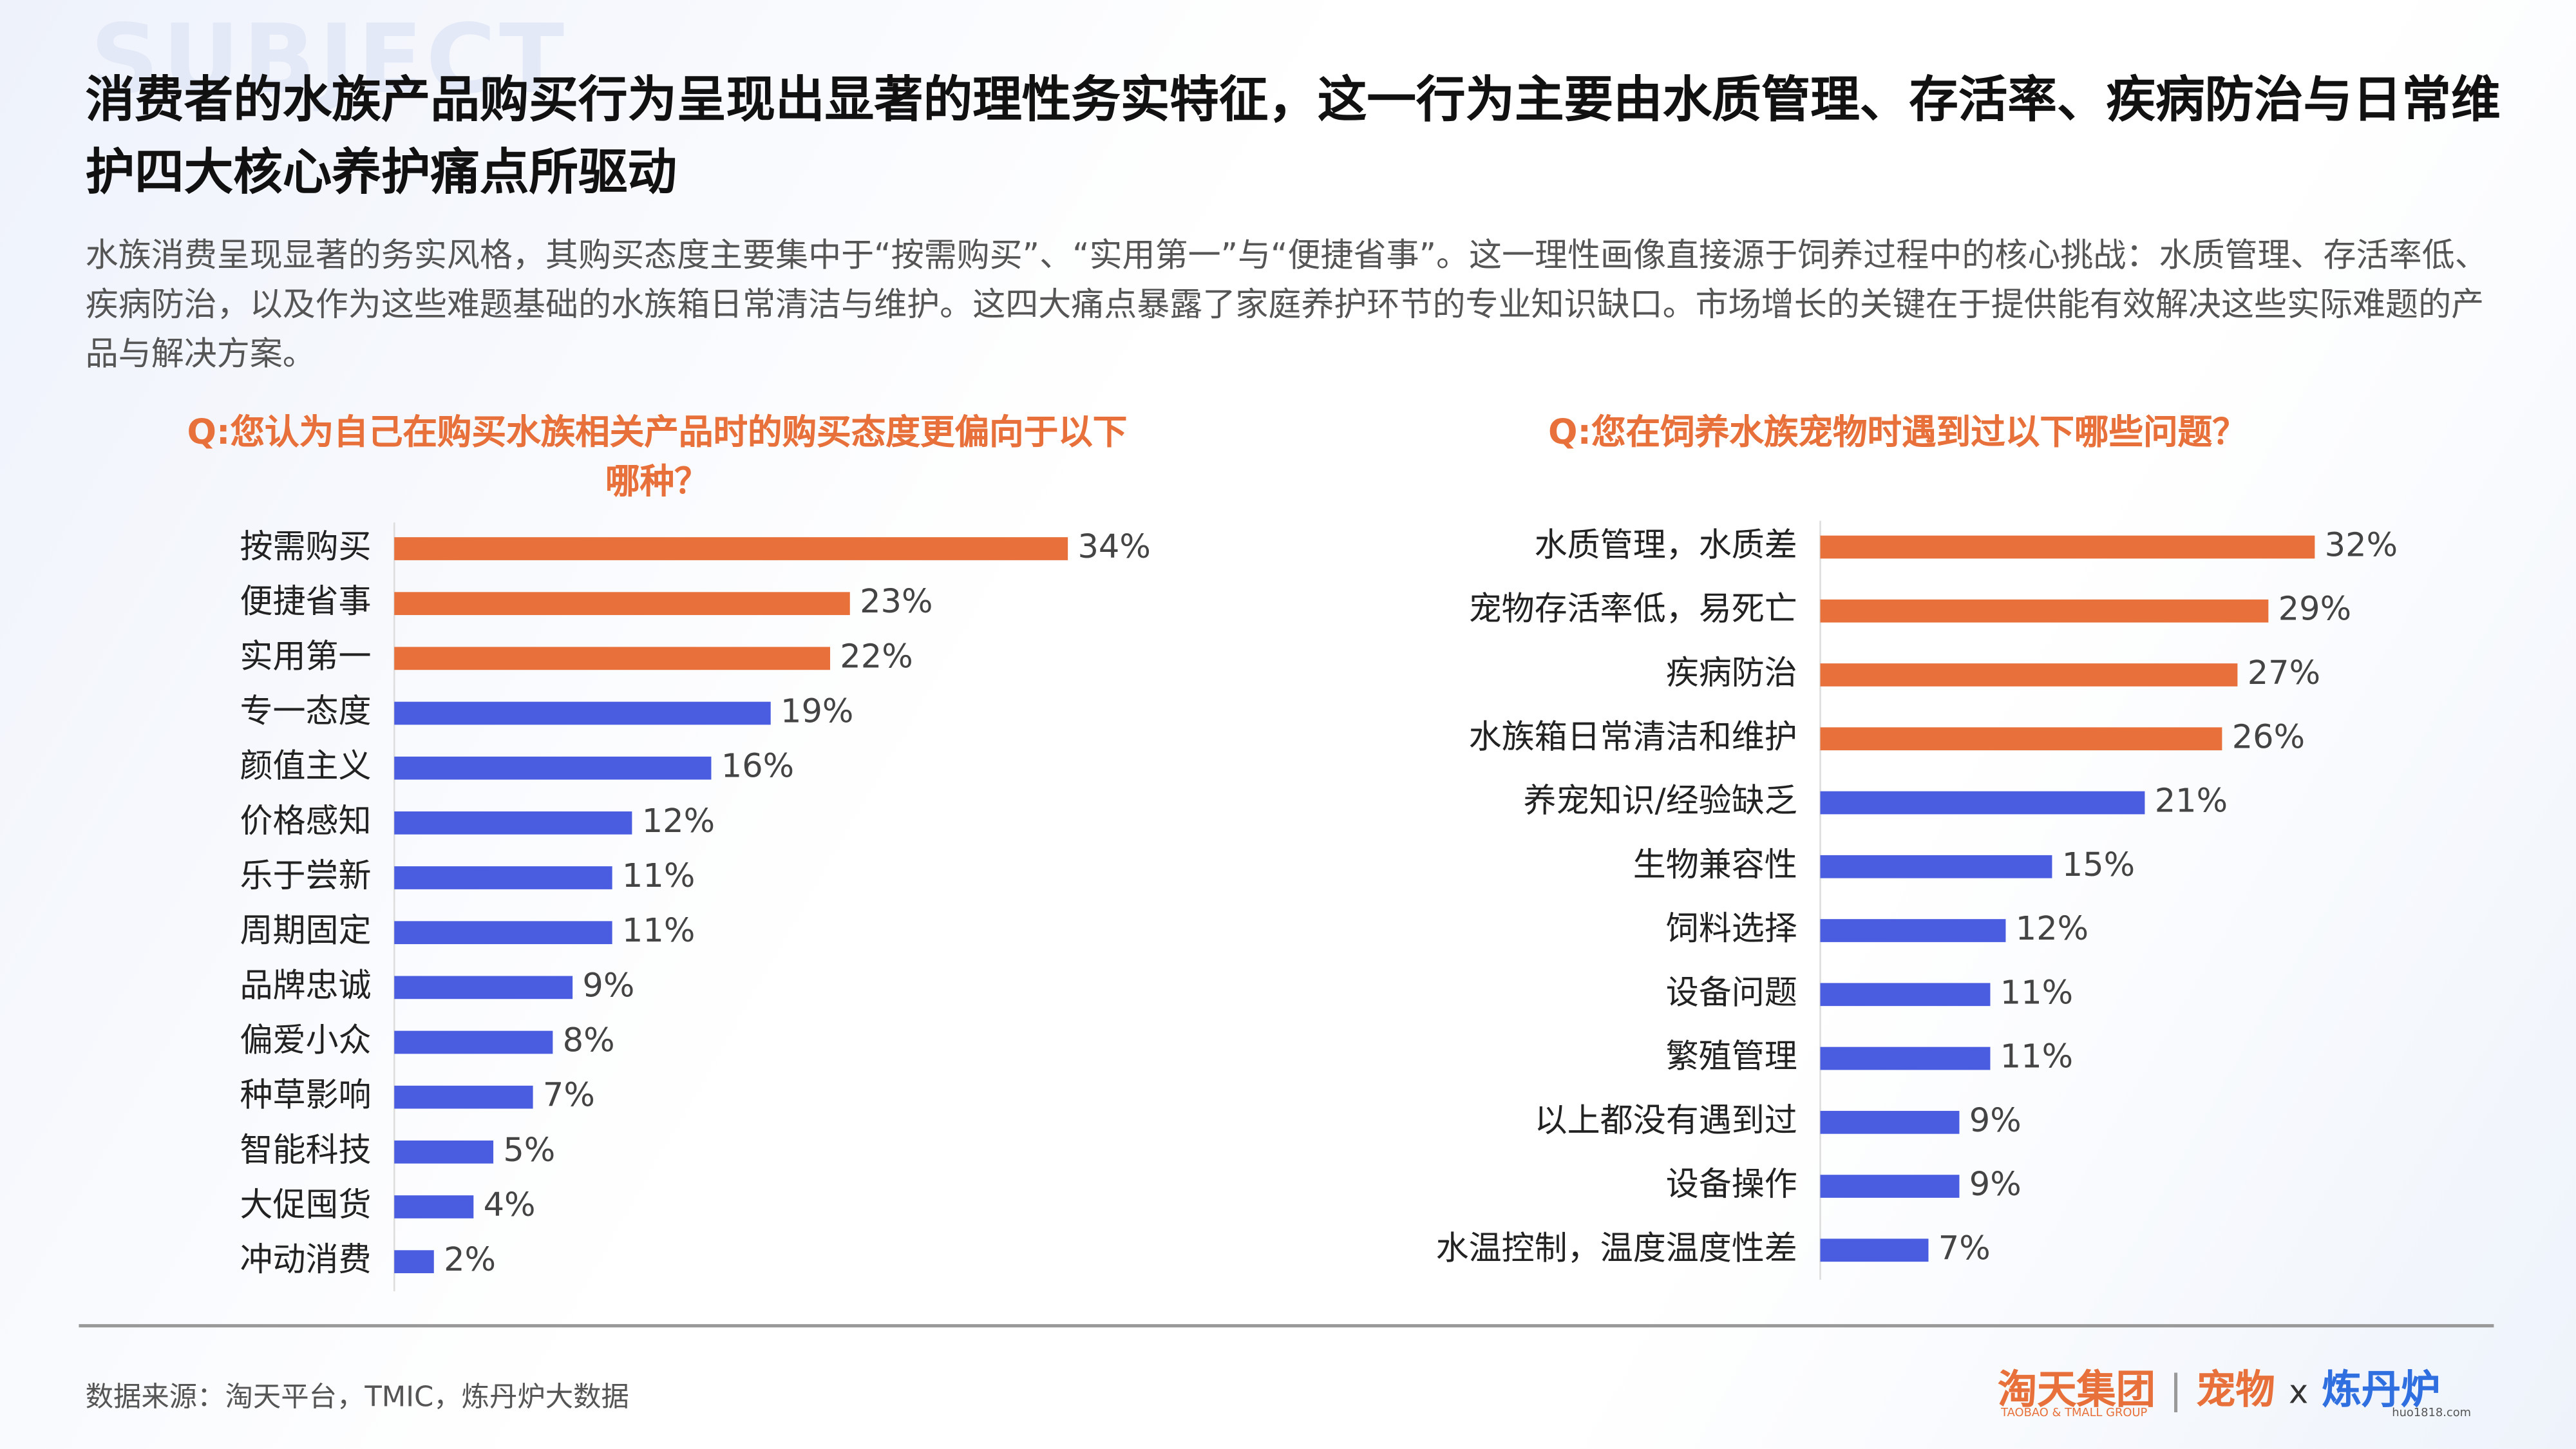  What do you see at coordinates (1113, 547) in the screenshot?
I see `value-label: 34%` at bounding box center [1113, 547].